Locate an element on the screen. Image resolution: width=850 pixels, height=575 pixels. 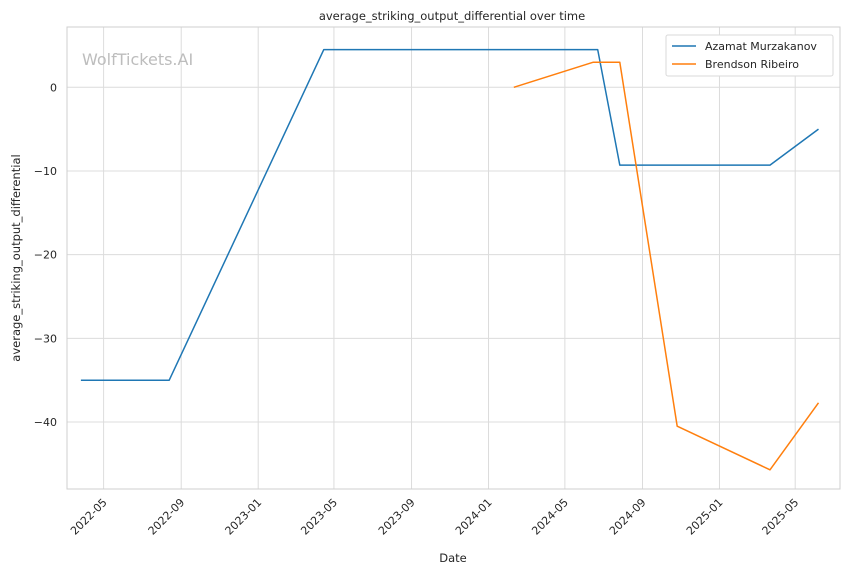
legend-box is located at coordinates (749, 55).